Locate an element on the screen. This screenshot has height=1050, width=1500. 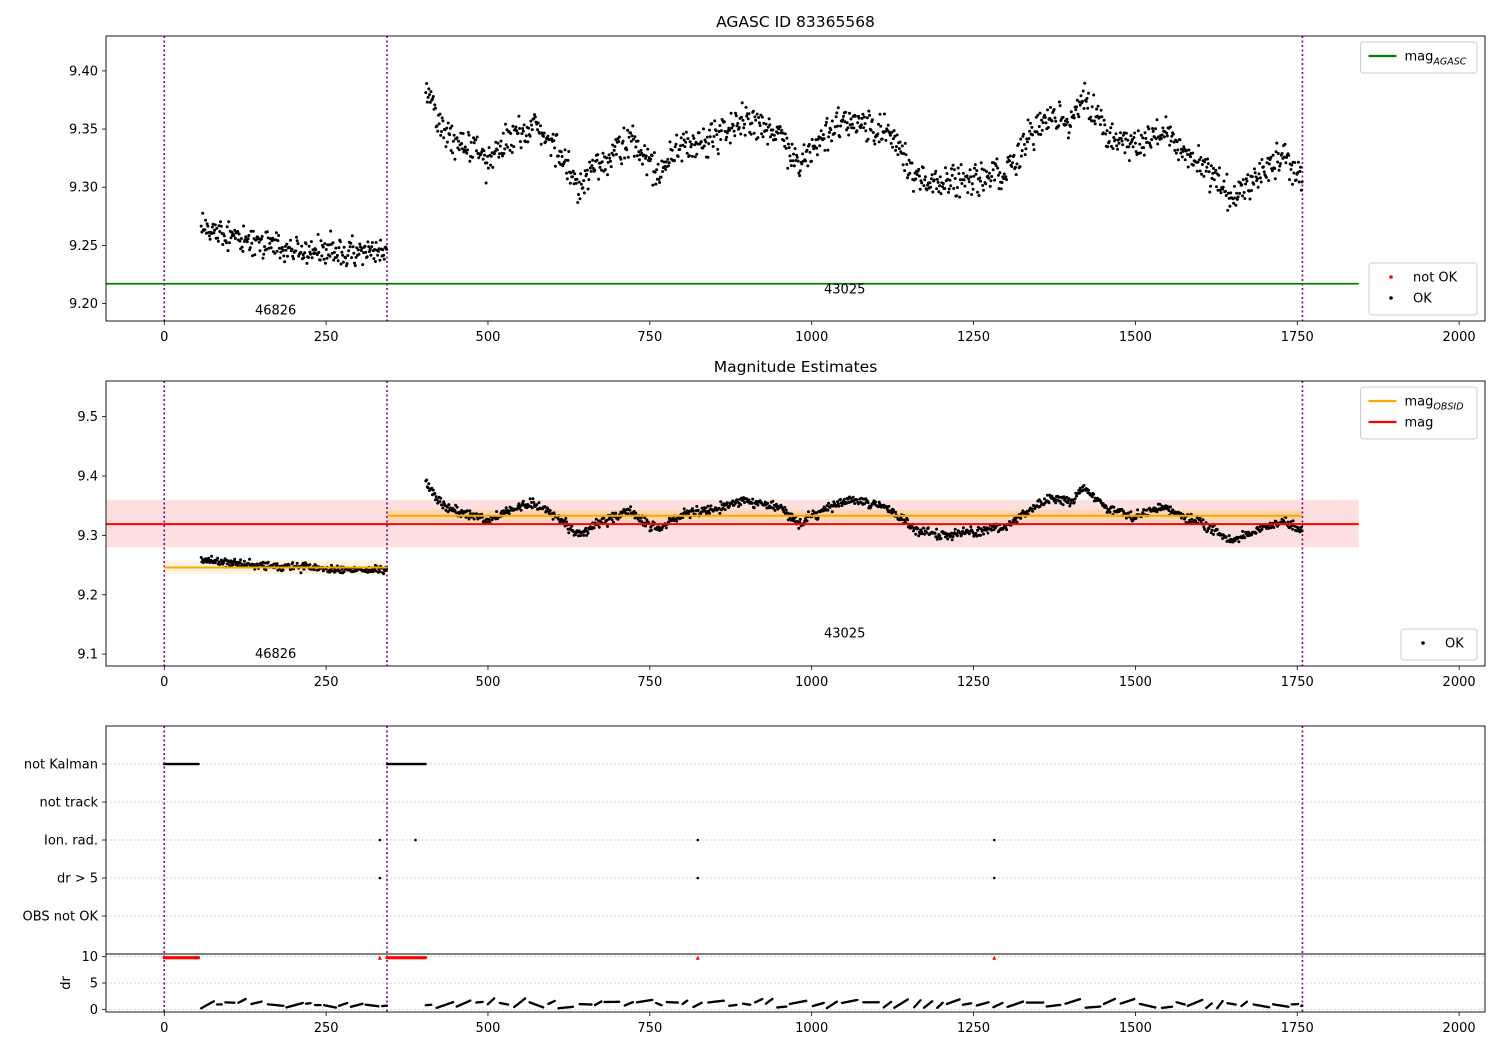
legend: not OK OK is located at coordinates (1423, 289).